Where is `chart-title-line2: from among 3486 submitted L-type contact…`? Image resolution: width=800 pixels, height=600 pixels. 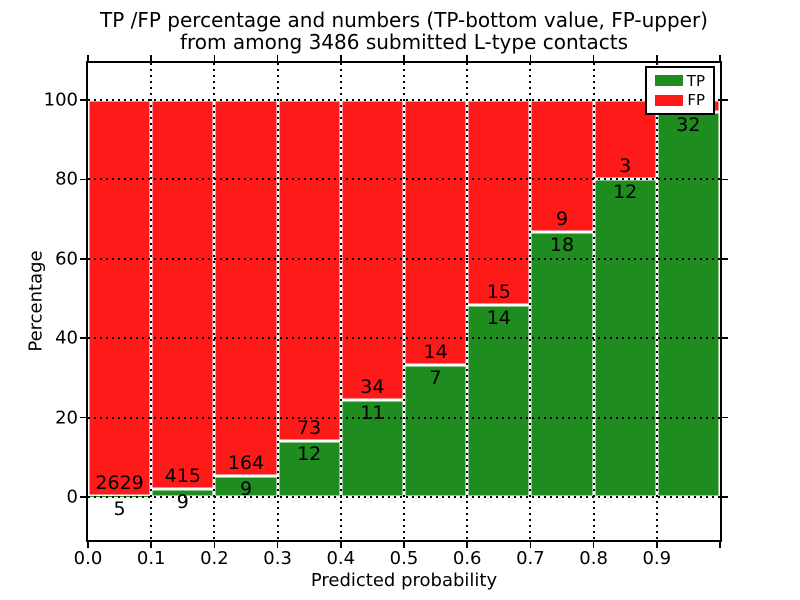 chart-title-line2: from among 3486 submitted L-type contact… is located at coordinates (404, 42).